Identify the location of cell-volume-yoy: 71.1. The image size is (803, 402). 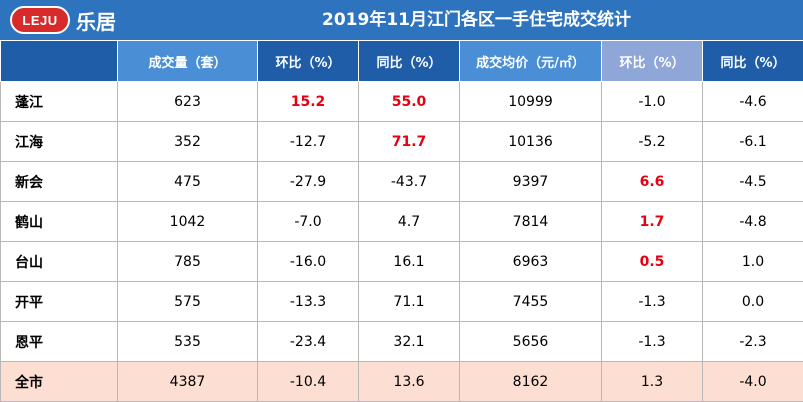
(409, 302).